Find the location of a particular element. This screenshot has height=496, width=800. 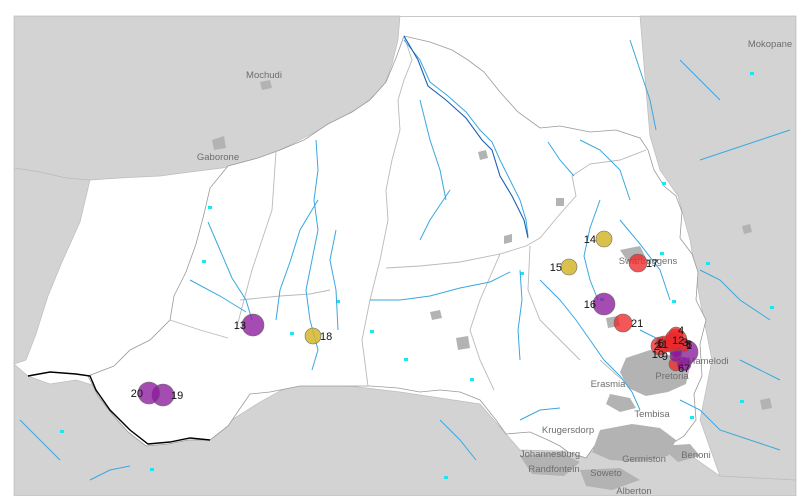

site-label-5: 5 is located at coordinates (661, 344).